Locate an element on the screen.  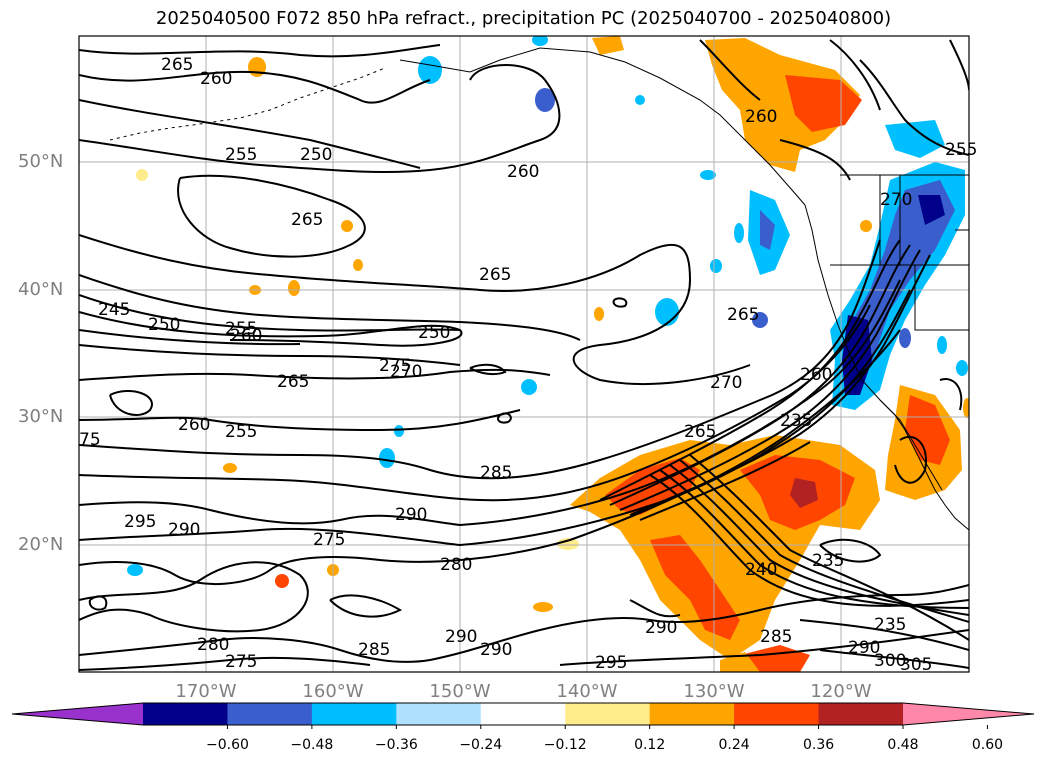
baja-coast is located at coordinates (911, 445).